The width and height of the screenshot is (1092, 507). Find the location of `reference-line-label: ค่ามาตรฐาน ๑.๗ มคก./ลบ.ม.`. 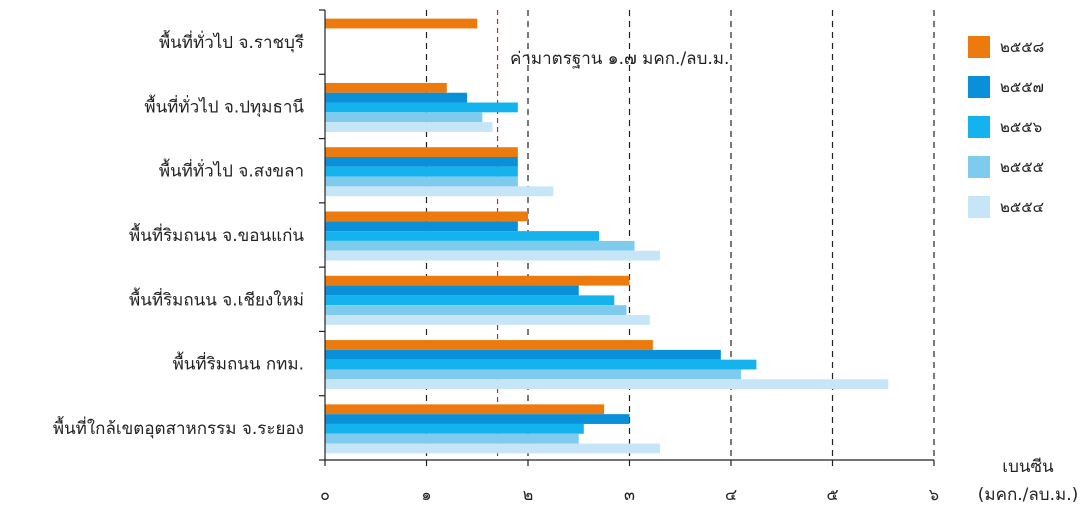

reference-line-label: ค่ามาตรฐาน ๑.๗ มคก./ลบ.ม. is located at coordinates (619, 59).